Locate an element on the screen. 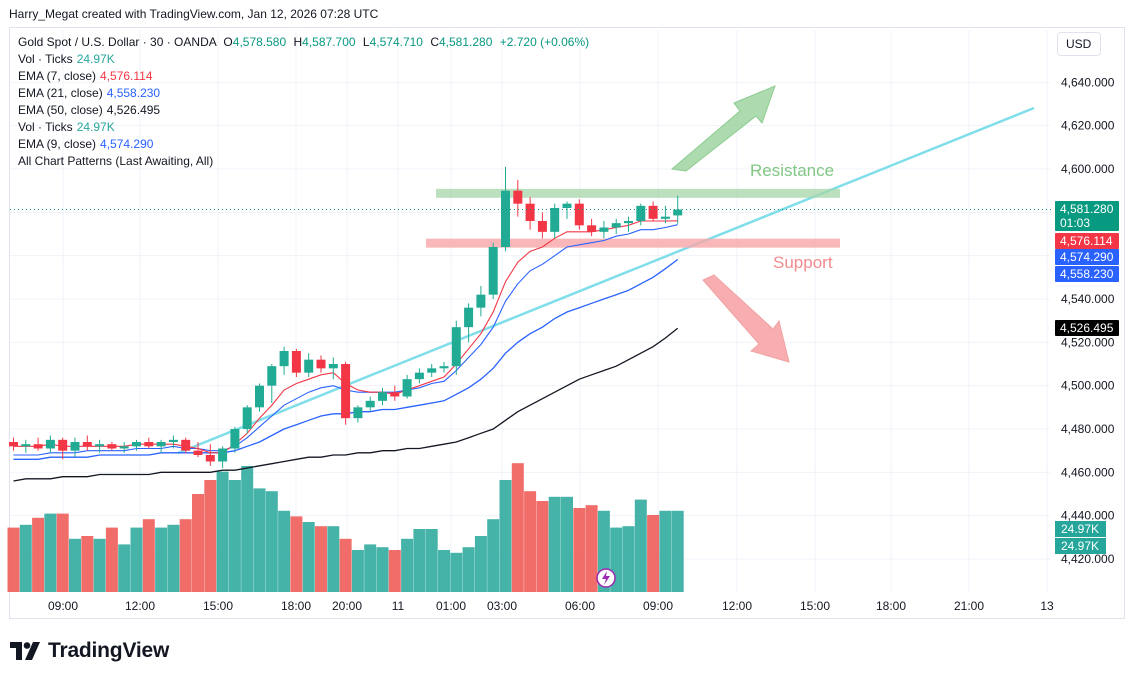 The image size is (1135, 680). symbol-name: Gold Spot / U.S. Dollar · 30 · OANDA is located at coordinates (117, 42).